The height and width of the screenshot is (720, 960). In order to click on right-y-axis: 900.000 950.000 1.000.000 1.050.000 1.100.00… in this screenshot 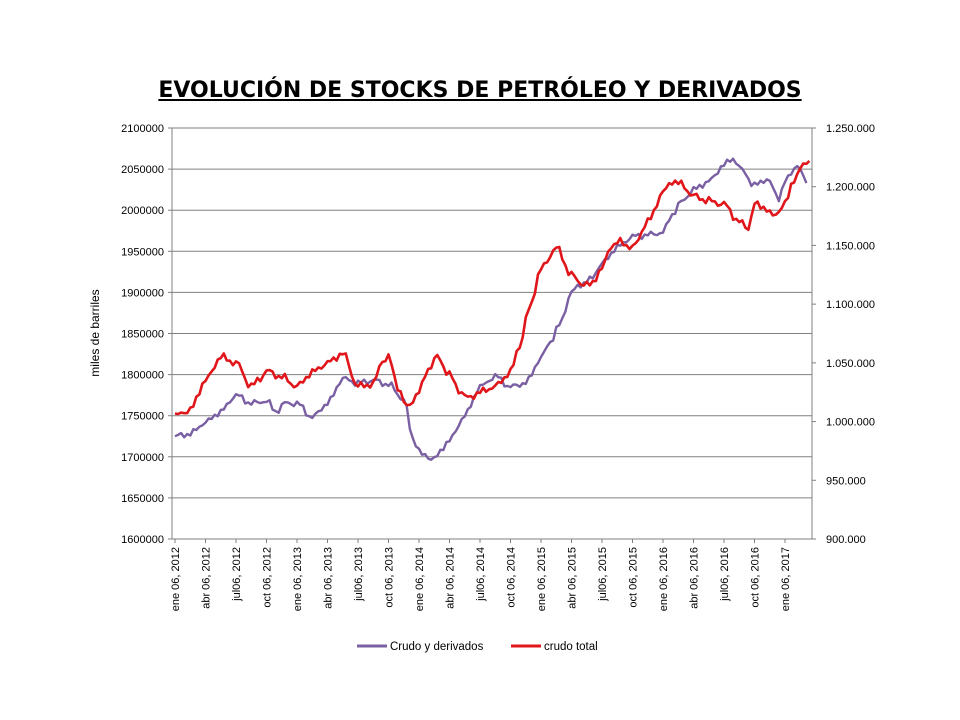, I will do `click(843, 334)`.